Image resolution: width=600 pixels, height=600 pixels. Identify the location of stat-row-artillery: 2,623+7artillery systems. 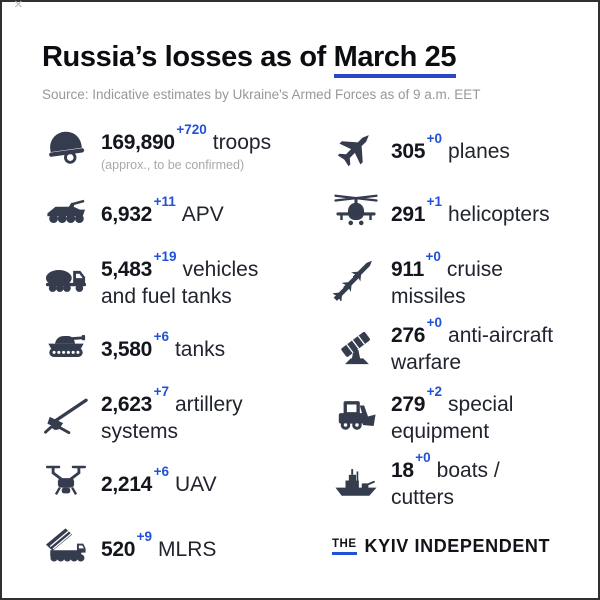
(187, 415).